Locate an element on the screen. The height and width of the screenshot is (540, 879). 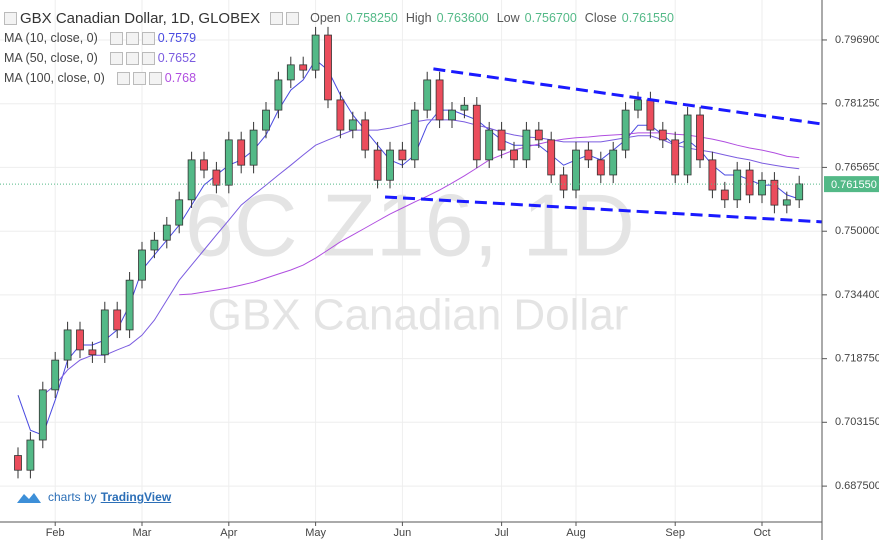
x-tick-label: Feb is located at coordinates (55, 533).